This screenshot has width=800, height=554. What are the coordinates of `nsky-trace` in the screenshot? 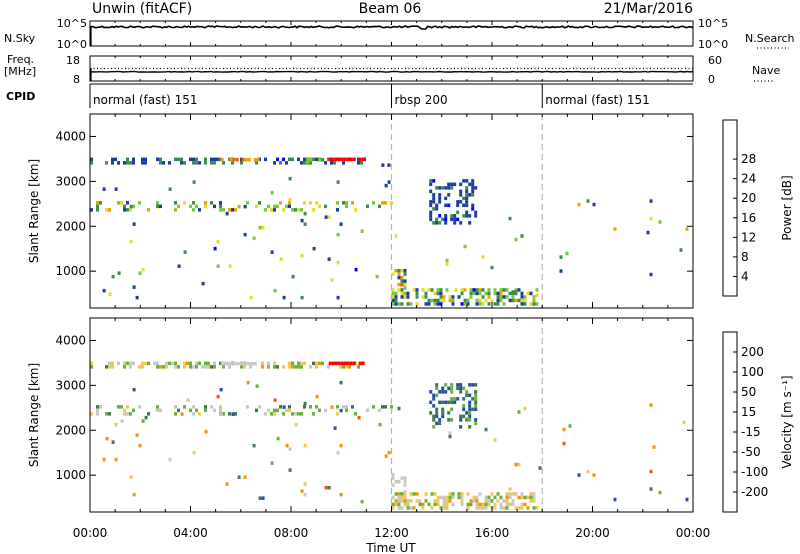 It's located at (391, 27).